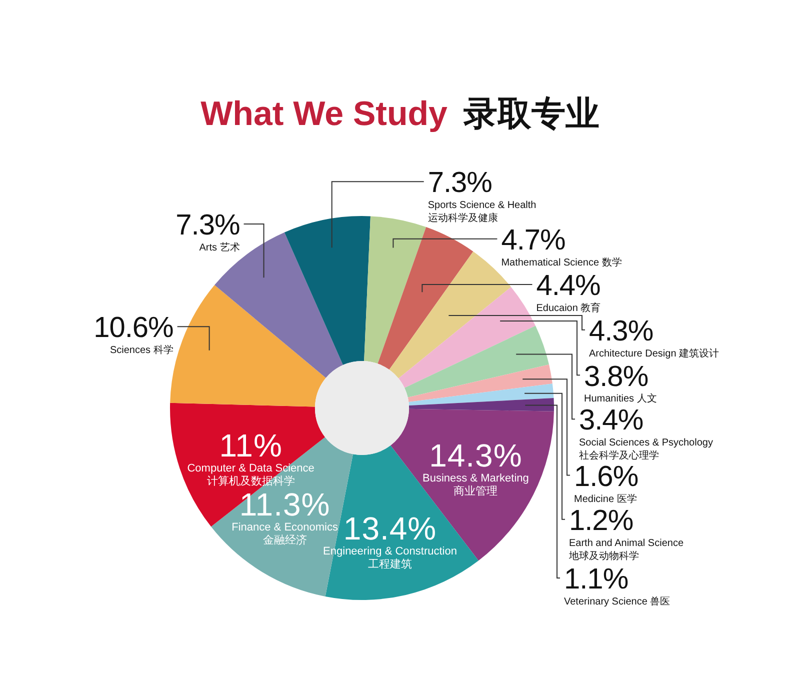 The width and height of the screenshot is (800, 677). I want to click on category-label: Humanities 人文, so click(620, 399).